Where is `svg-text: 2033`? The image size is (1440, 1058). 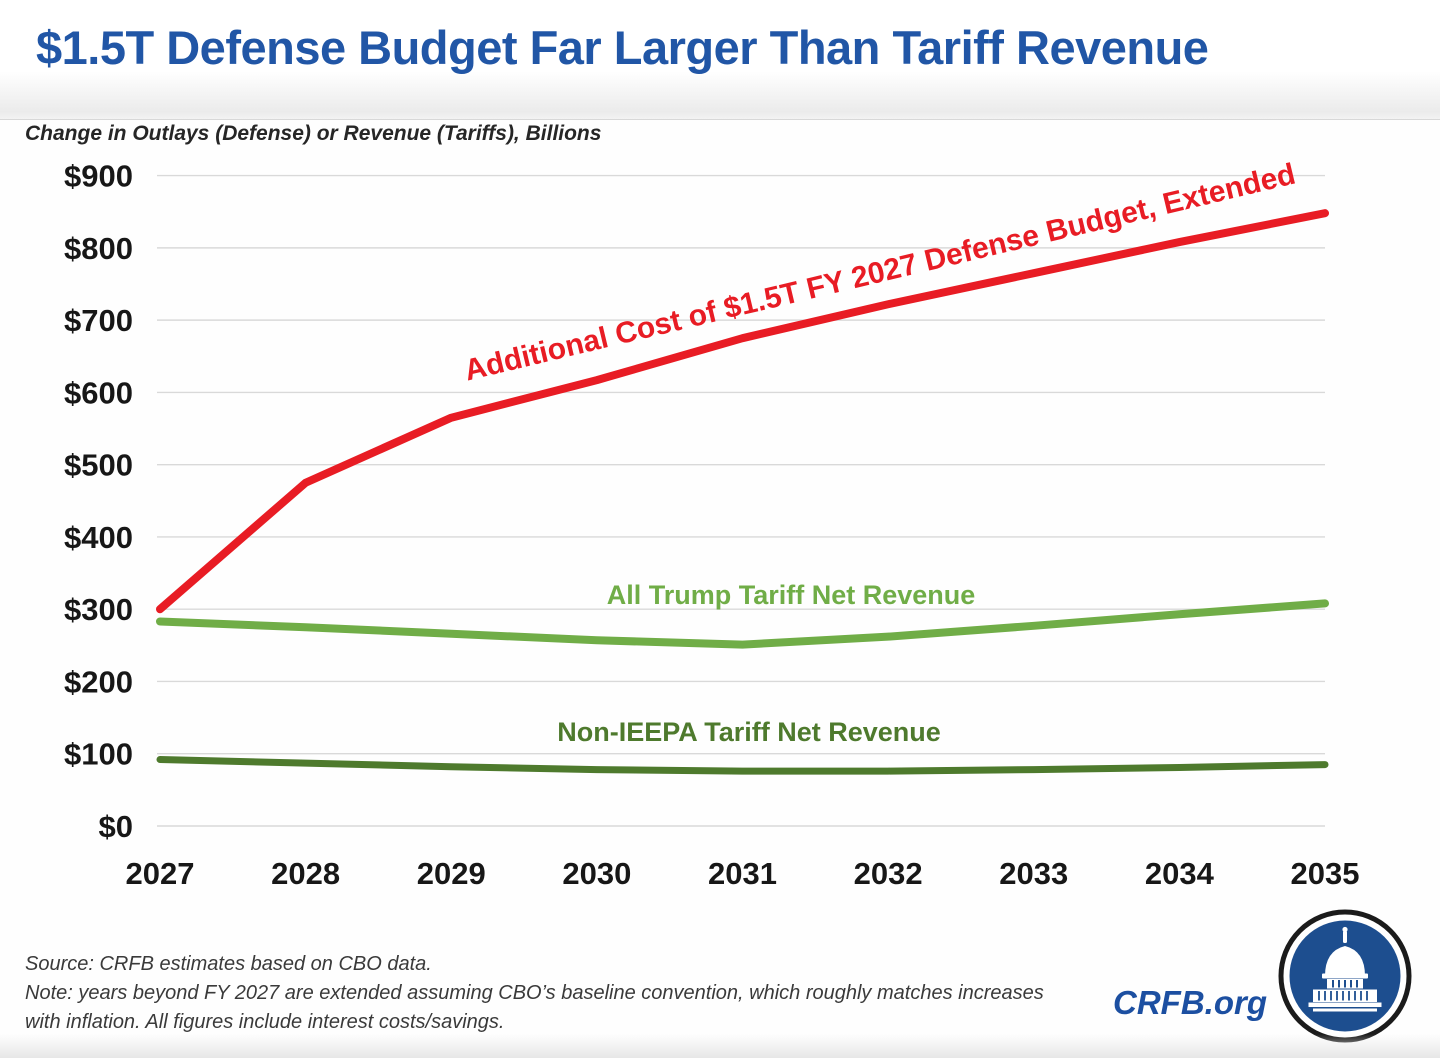
svg-text: 2033 is located at coordinates (1033, 873).